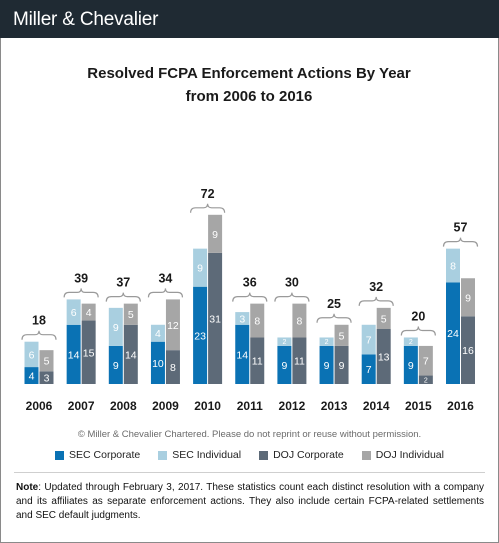 The width and height of the screenshot is (499, 543). I want to click on total-label-2006: 18, so click(39, 321).